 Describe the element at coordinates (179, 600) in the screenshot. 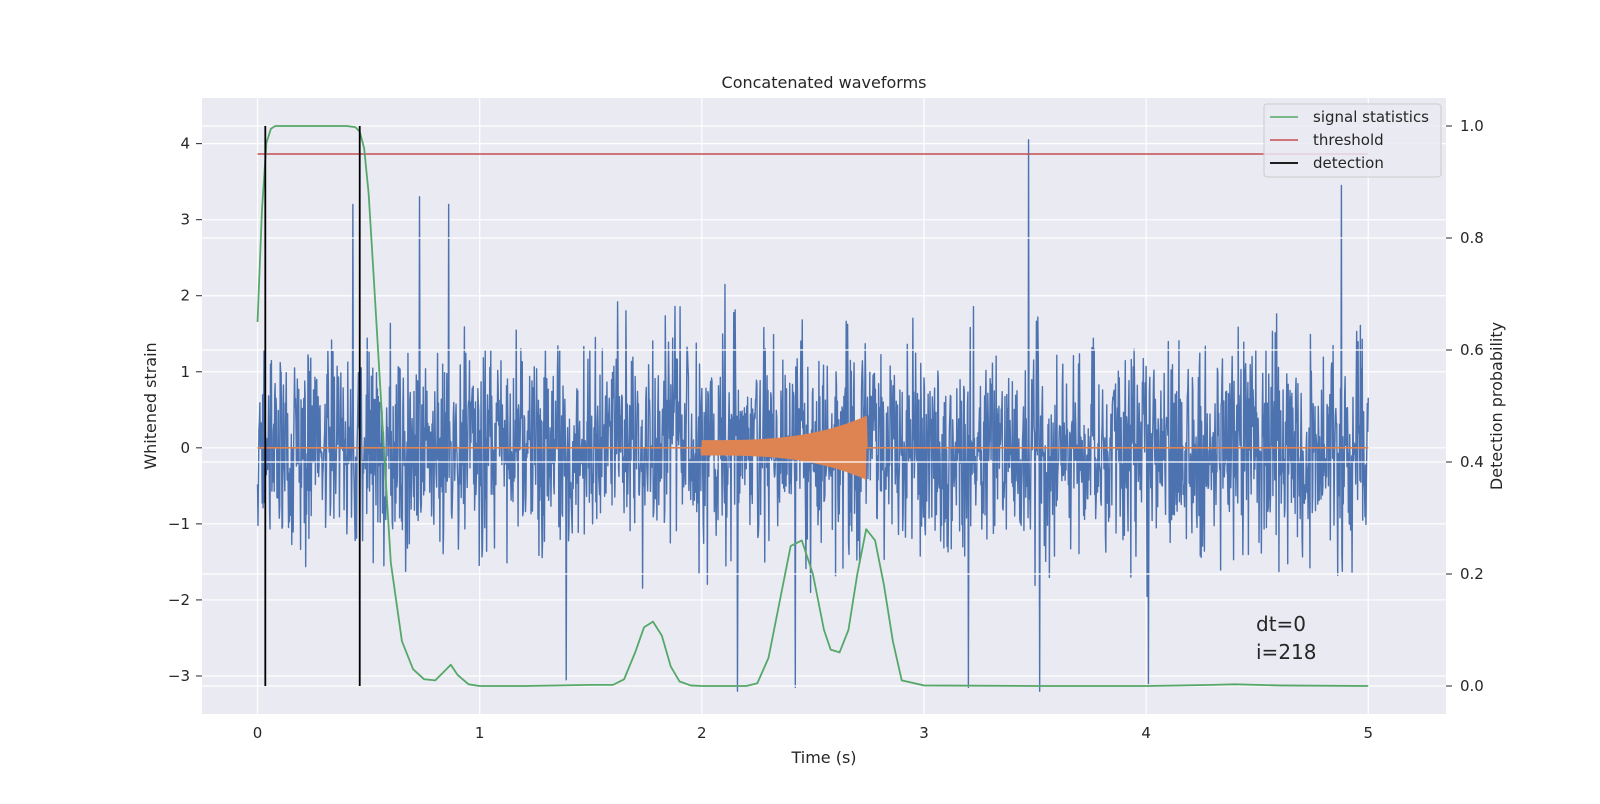

I see `y-tick-label: −2` at that location.